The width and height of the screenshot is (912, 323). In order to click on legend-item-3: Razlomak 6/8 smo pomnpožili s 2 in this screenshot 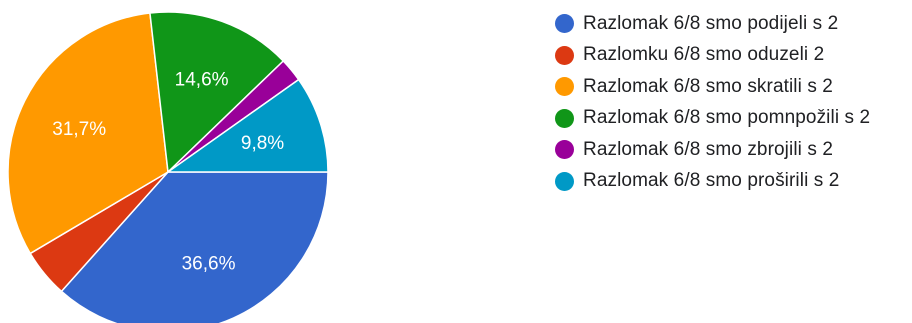, I will do `click(712, 119)`.